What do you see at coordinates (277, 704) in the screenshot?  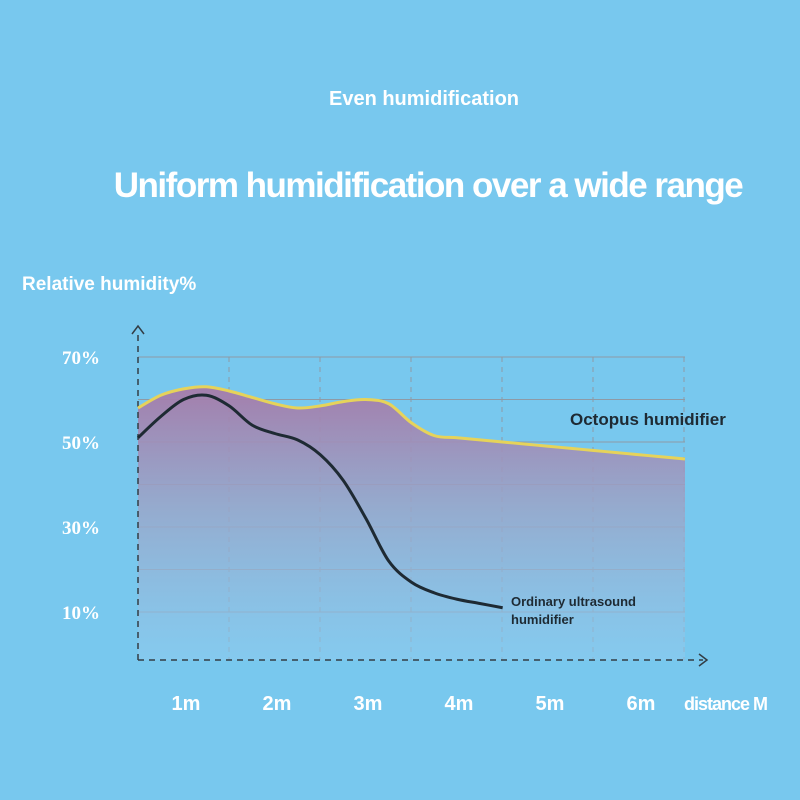 I see `x-tick-label: 2m` at bounding box center [277, 704].